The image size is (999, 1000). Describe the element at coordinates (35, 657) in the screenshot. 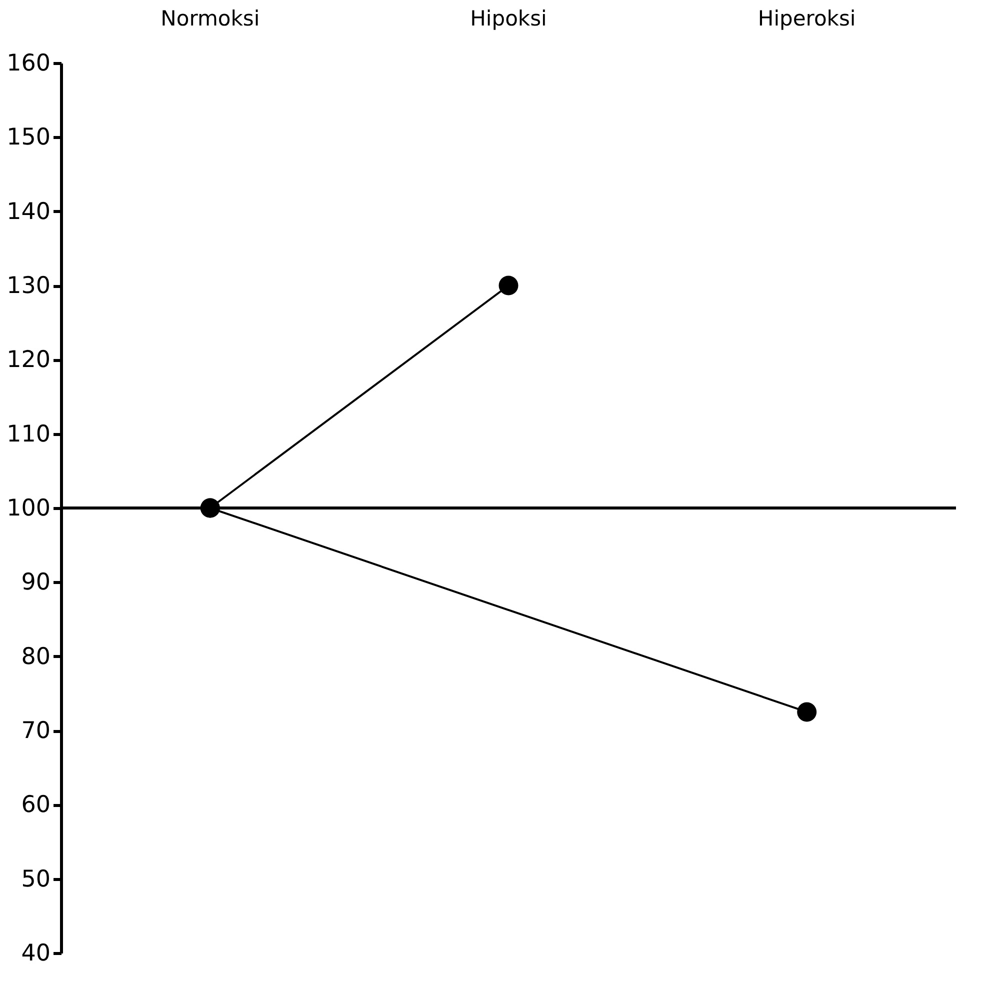

I see `y-tick-label: 80` at that location.